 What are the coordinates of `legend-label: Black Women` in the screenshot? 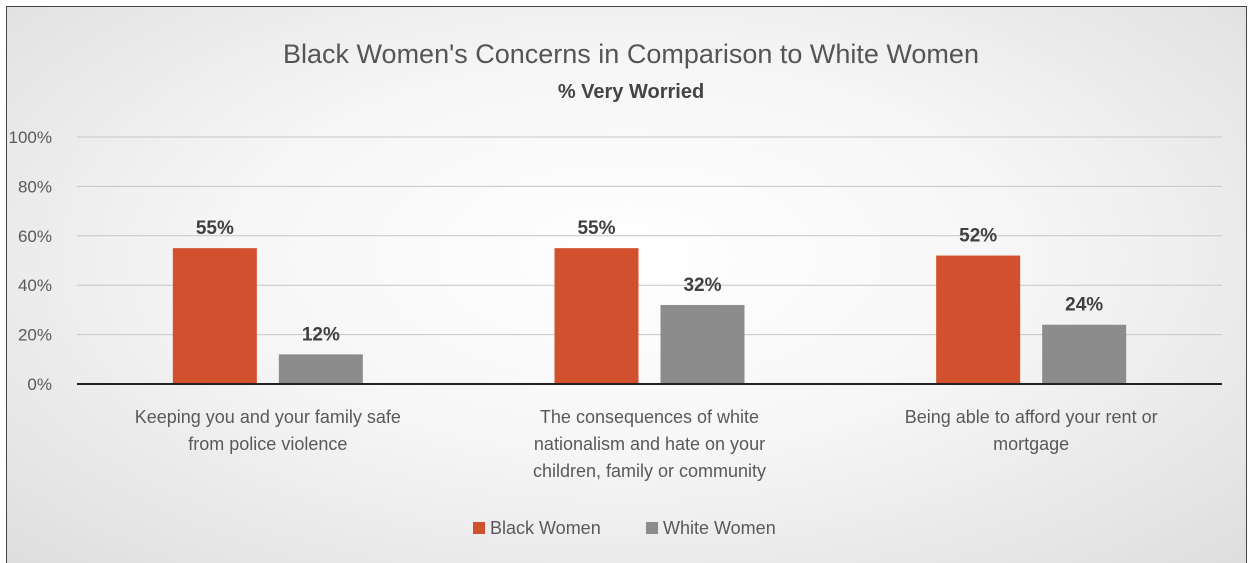 It's located at (545, 528).